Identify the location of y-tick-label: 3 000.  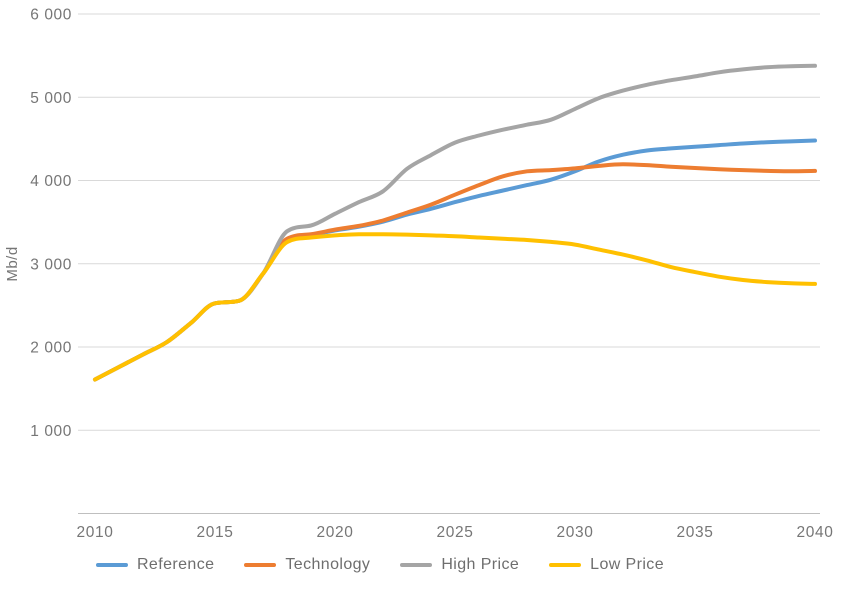
(51, 264).